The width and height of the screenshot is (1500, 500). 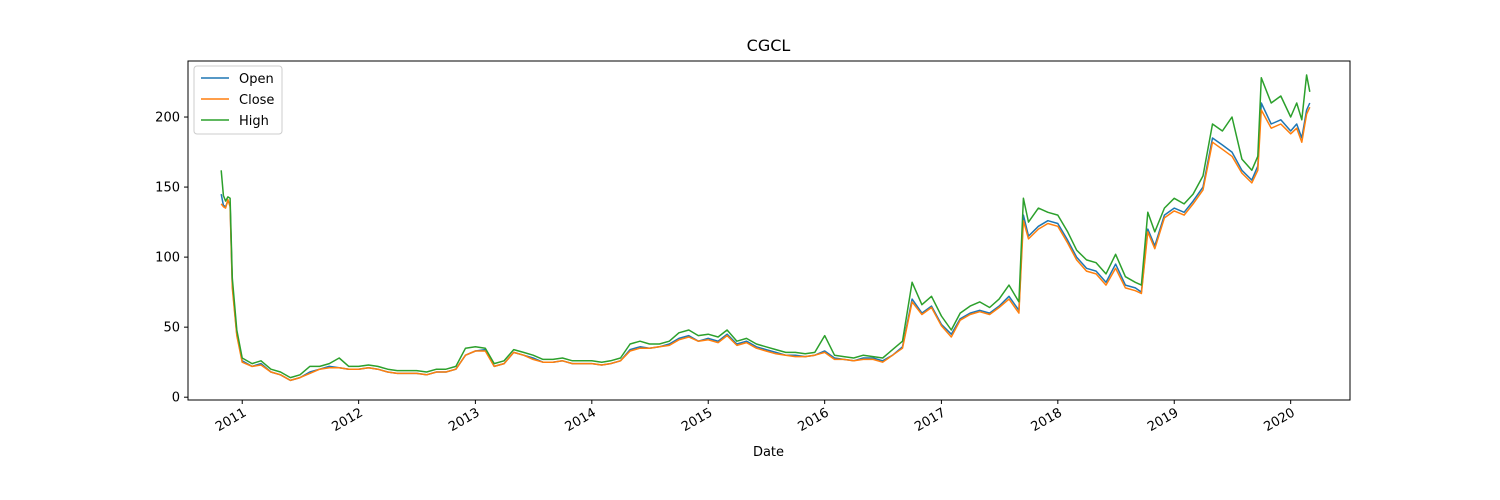 I want to click on y-tick-label: 150, so click(x=167, y=188).